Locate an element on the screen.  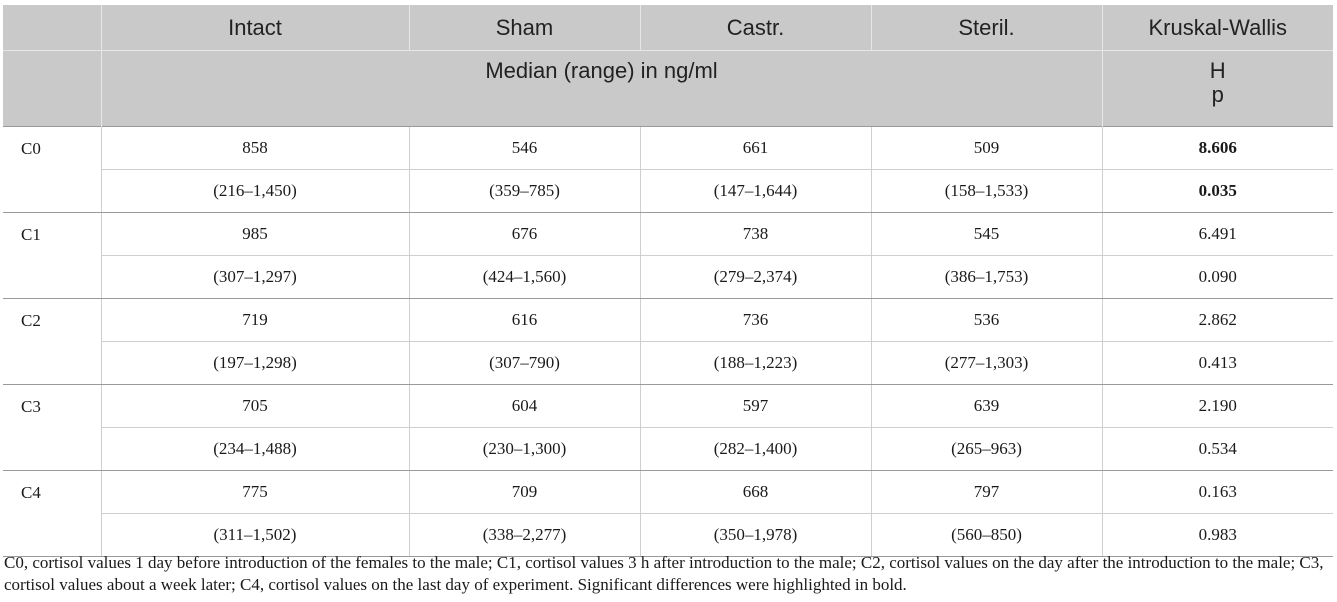
median-cell: 536 is located at coordinates (986, 320).